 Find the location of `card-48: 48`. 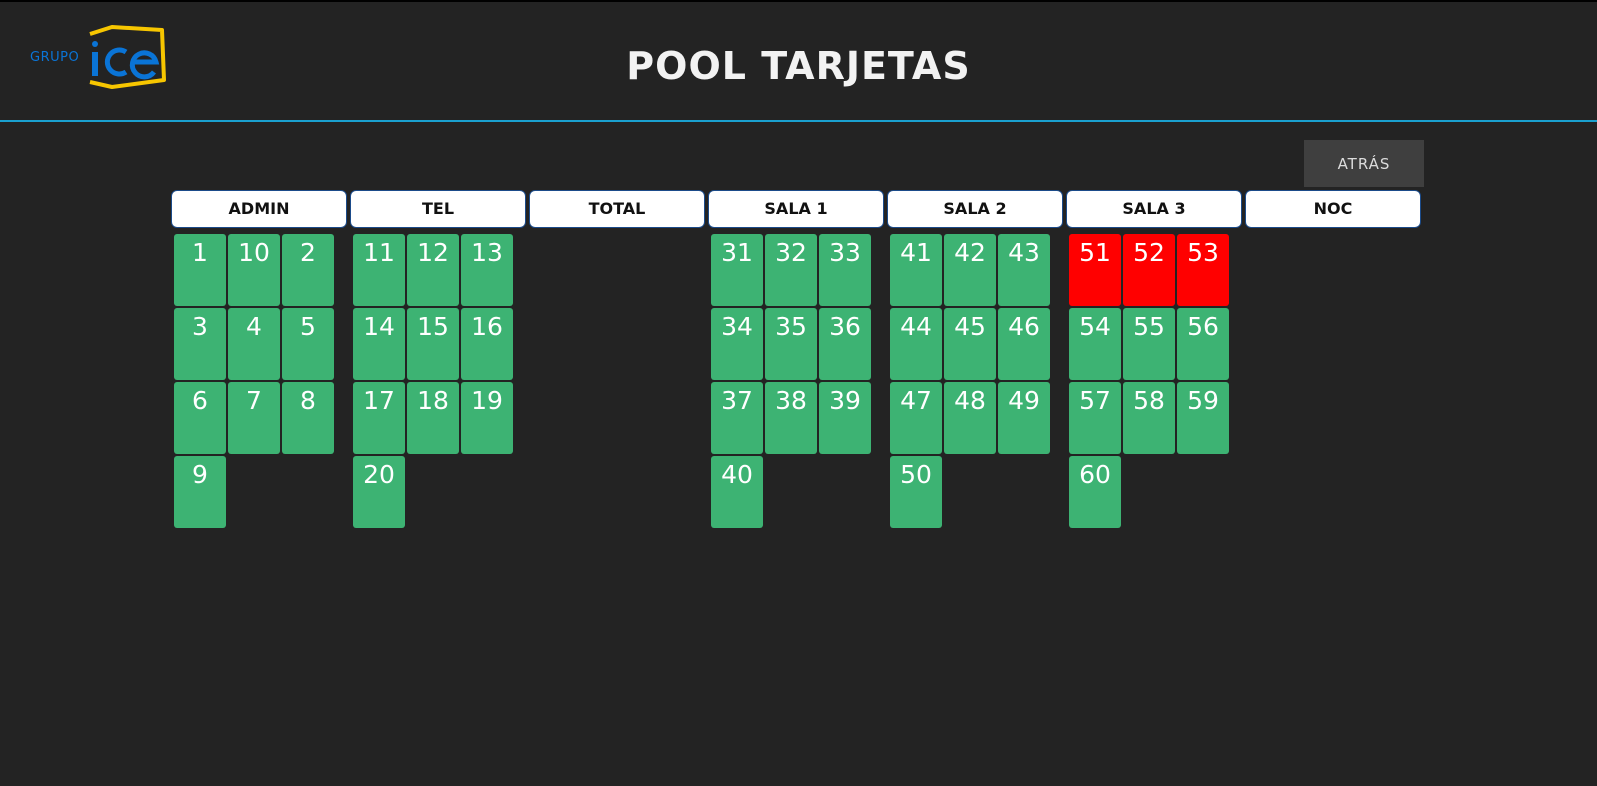

card-48: 48 is located at coordinates (970, 418).